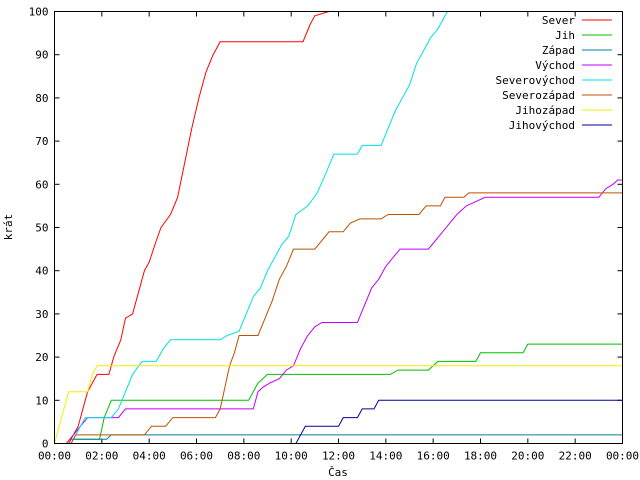 This screenshot has height=480, width=640. I want to click on y-tick-label: 20, so click(41, 357).